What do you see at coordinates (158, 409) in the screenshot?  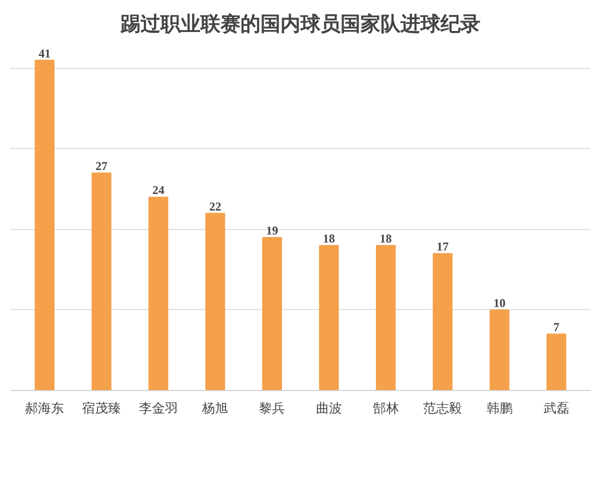 I see `x-tick-label: 李金羽` at bounding box center [158, 409].